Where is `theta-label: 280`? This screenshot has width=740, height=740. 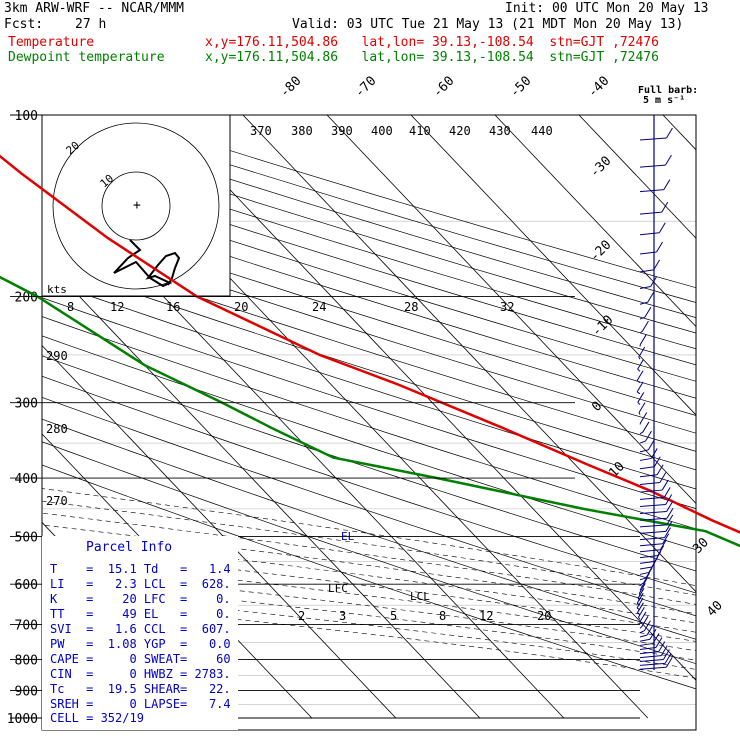
theta-label: 280 is located at coordinates (57, 429).